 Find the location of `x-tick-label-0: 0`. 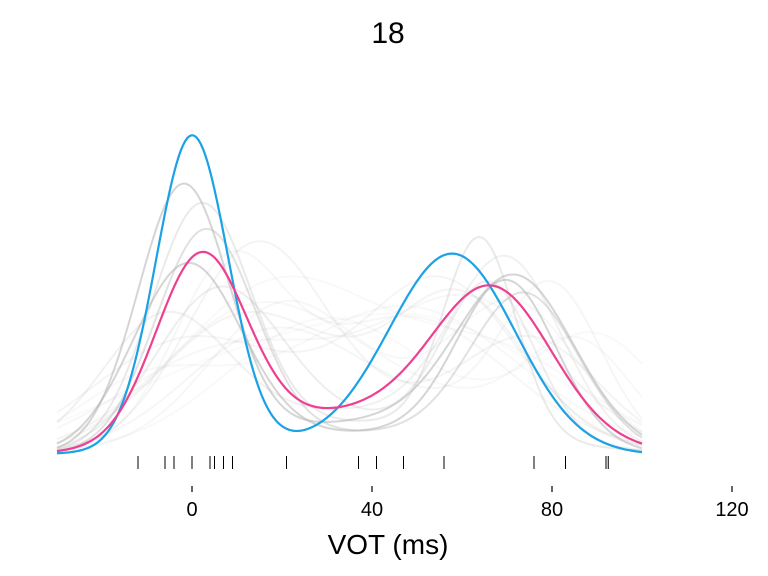

x-tick-label-0: 0 is located at coordinates (191, 510).